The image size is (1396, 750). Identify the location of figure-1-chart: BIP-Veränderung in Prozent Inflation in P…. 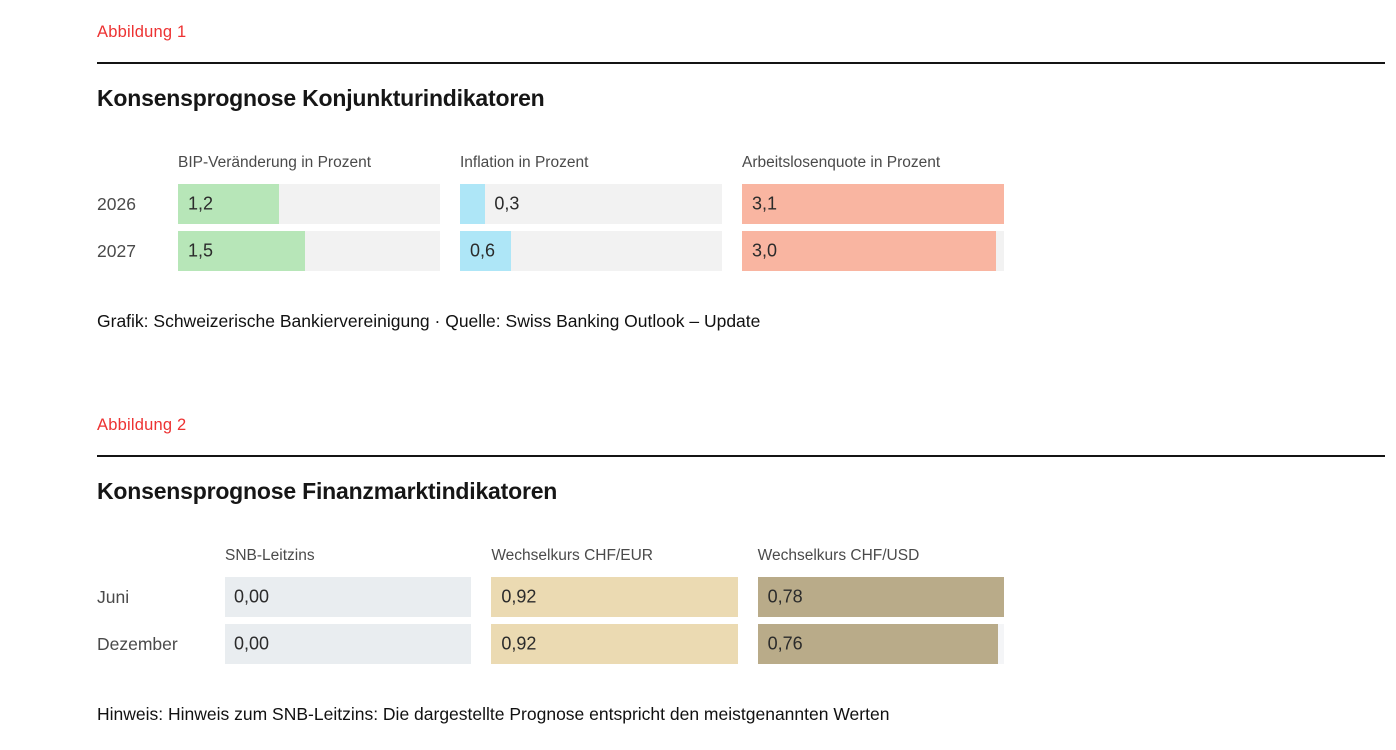
(550, 212).